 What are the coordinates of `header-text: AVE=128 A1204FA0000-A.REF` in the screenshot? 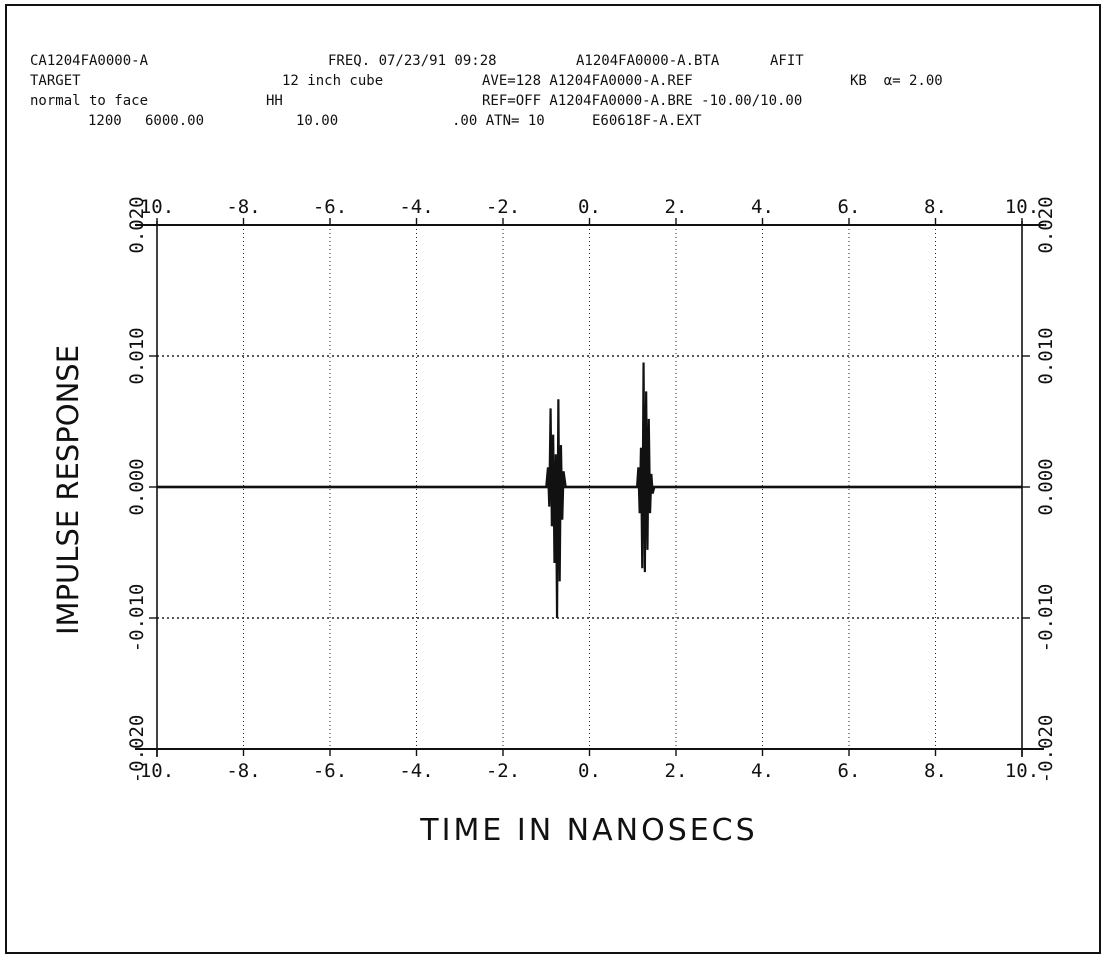 It's located at (587, 81).